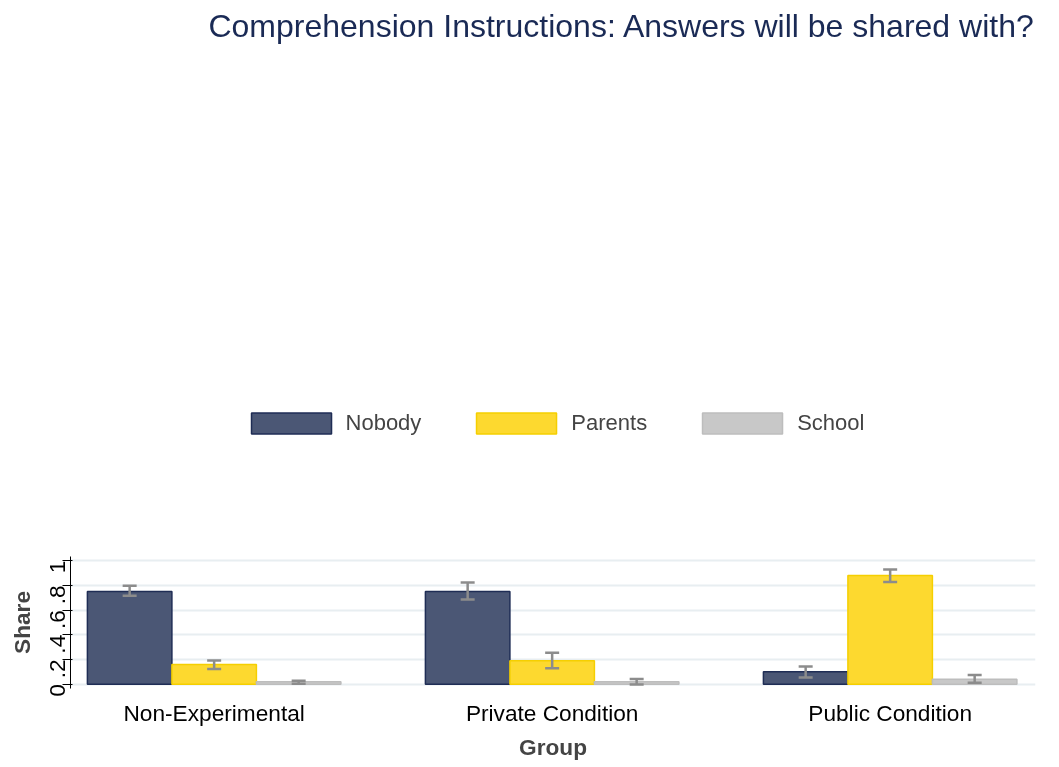  Describe the element at coordinates (553, 746) in the screenshot. I see `x-axis-title: Group` at that location.